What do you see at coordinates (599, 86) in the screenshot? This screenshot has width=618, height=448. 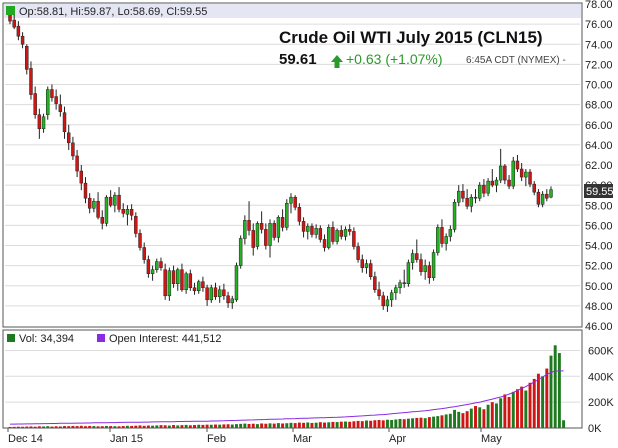 I see `price-tick-label: 70.00` at bounding box center [599, 86].